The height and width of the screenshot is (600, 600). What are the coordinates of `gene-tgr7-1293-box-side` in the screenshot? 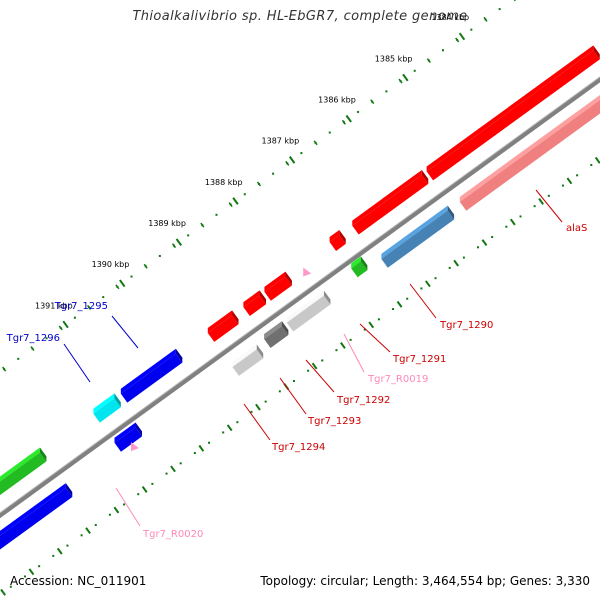 It's located at (263, 297).